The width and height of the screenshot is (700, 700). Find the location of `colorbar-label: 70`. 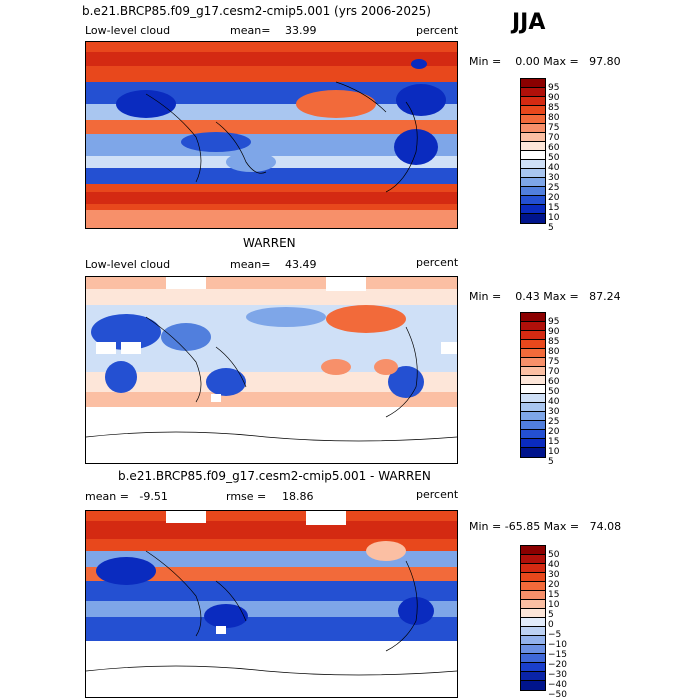

colorbar-label: 70 is located at coordinates (554, 372).